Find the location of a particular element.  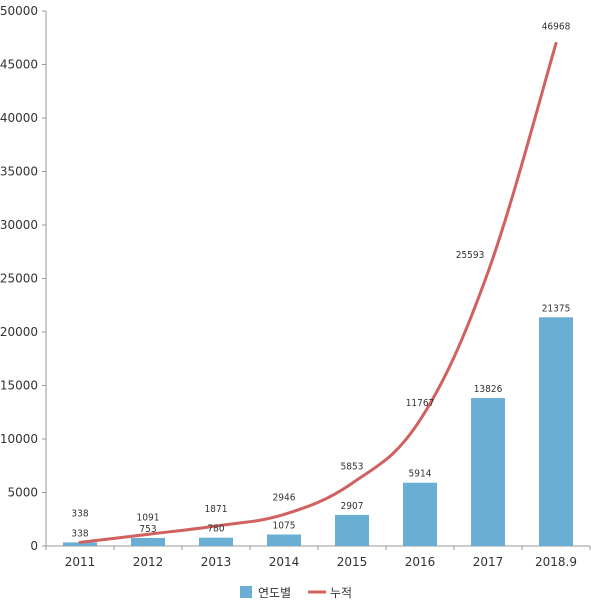

line-value-label: 1871 is located at coordinates (216, 509).